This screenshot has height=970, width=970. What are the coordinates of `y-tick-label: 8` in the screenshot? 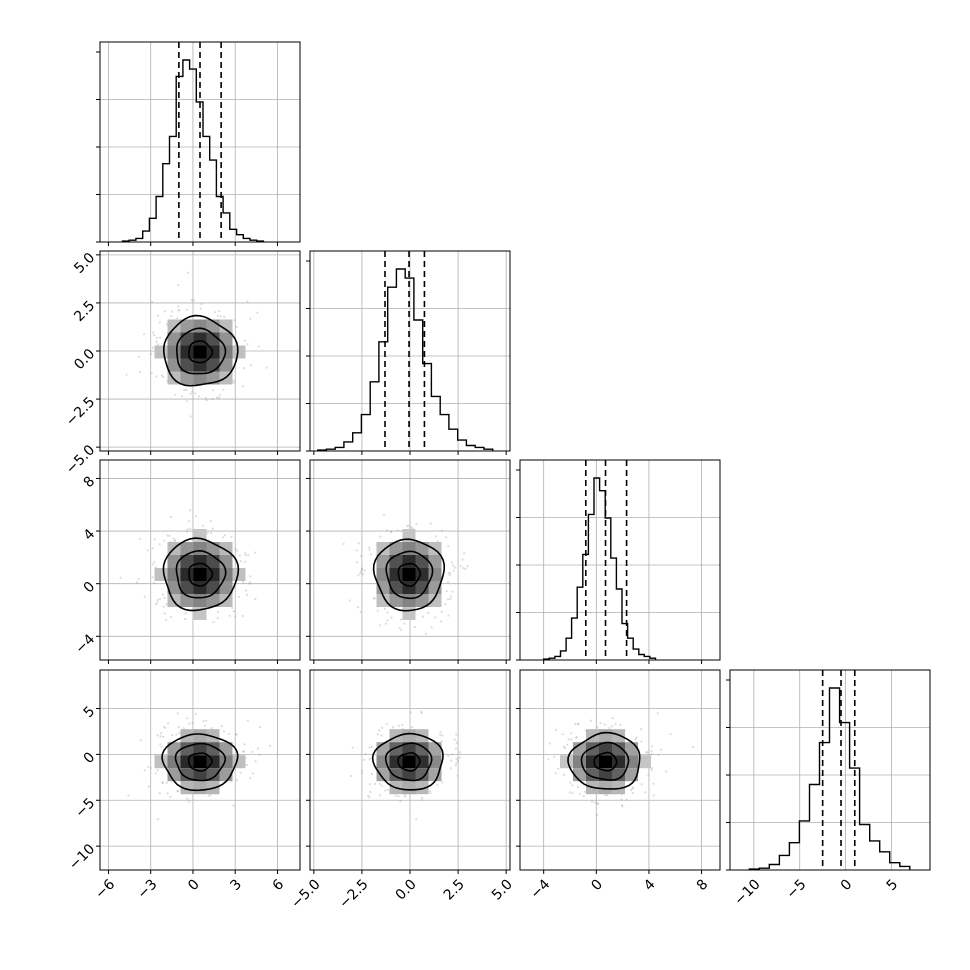 It's located at (90, 482).